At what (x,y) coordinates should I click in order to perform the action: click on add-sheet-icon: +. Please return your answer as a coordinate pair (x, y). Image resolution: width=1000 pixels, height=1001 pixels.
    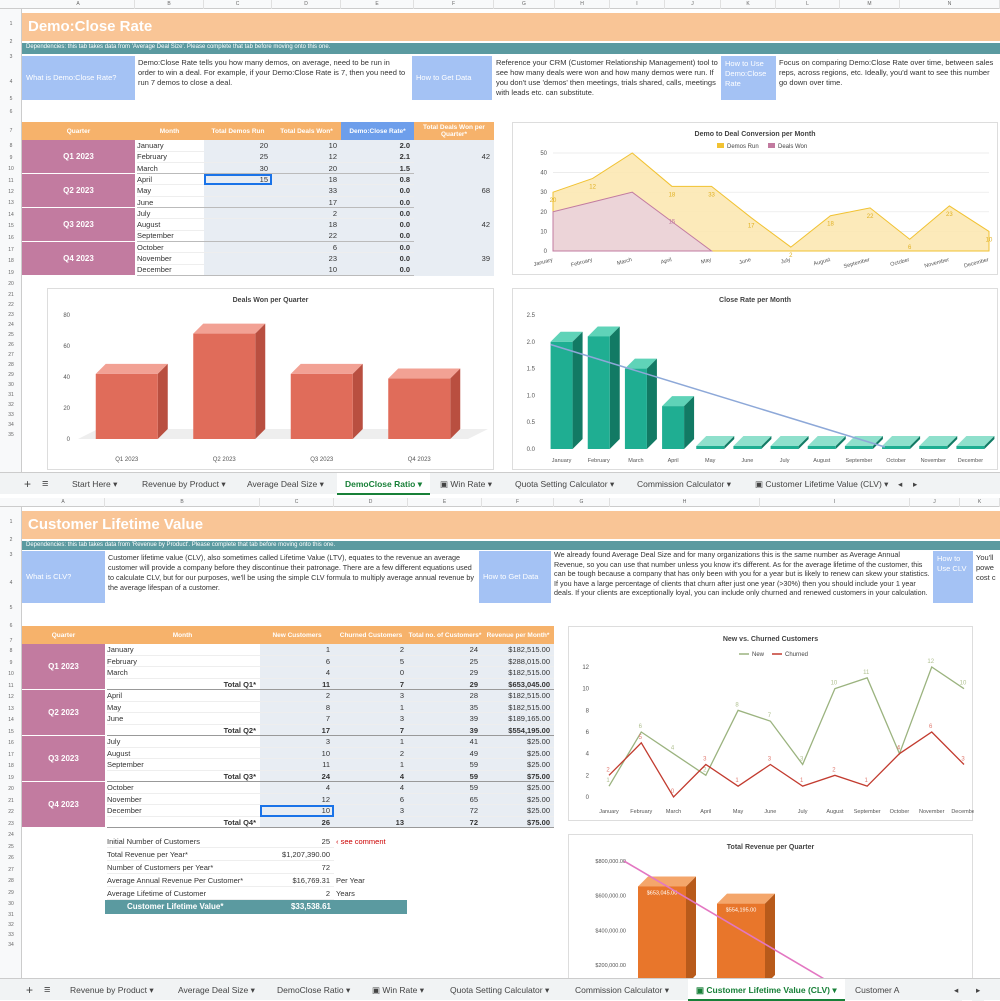
    Looking at the image, I should click on (30, 990).